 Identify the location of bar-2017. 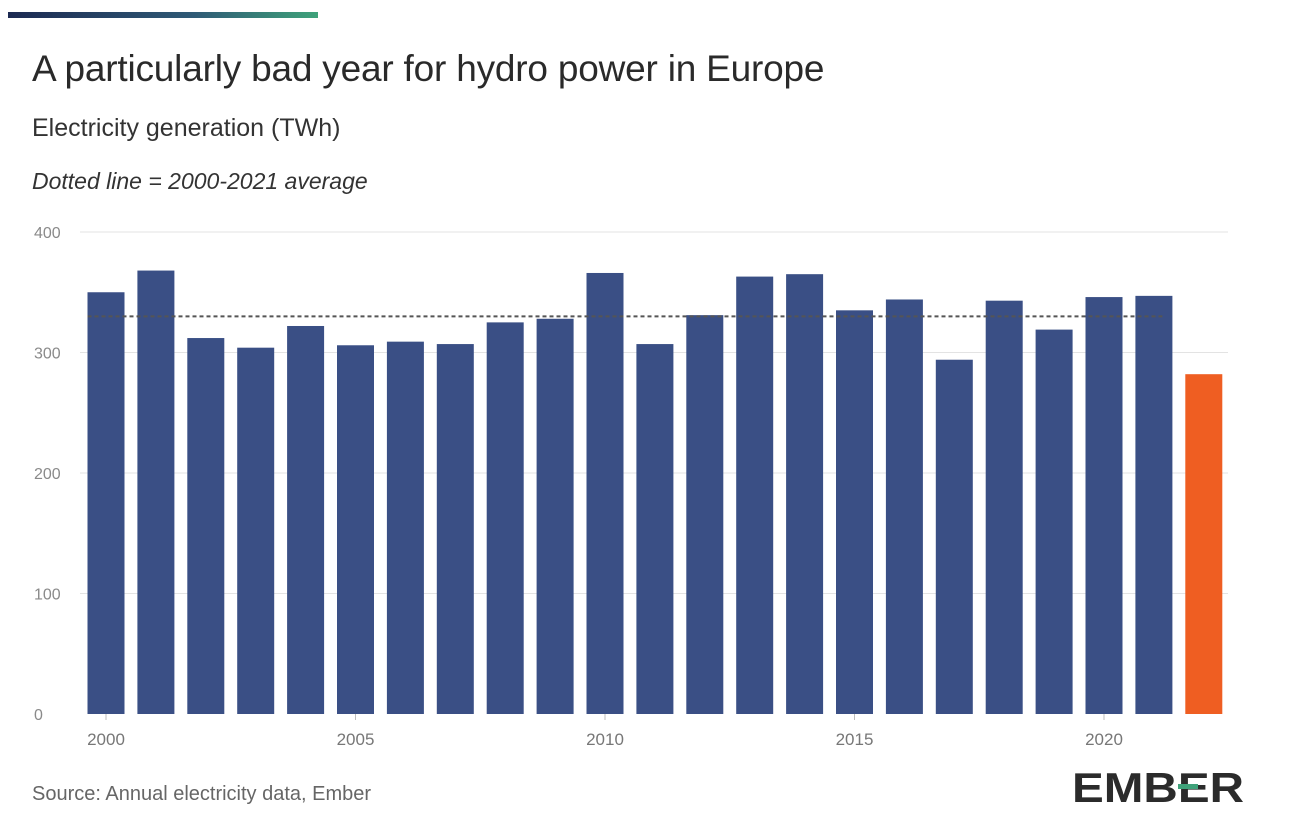
(954, 536).